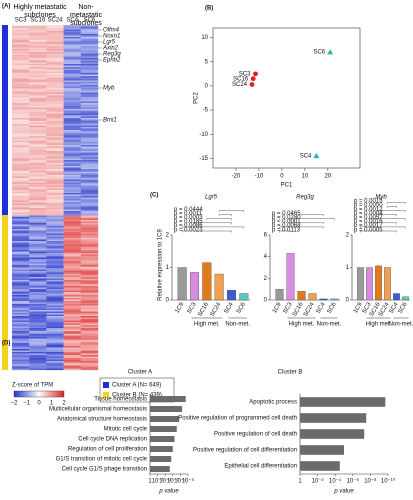 Image resolution: width=413 pixels, height=500 pixels. I want to click on group-label: Non-metastatic subclones, so click(86, 15).